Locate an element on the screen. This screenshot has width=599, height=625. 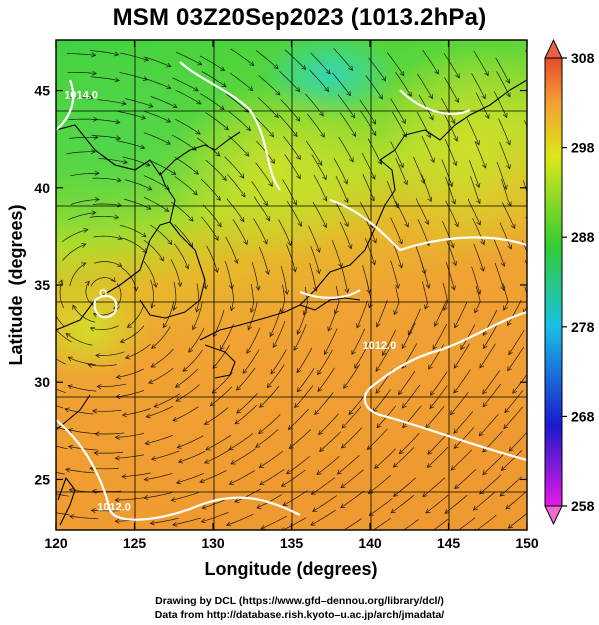
x-tick-label: 145 is located at coordinates (449, 543).